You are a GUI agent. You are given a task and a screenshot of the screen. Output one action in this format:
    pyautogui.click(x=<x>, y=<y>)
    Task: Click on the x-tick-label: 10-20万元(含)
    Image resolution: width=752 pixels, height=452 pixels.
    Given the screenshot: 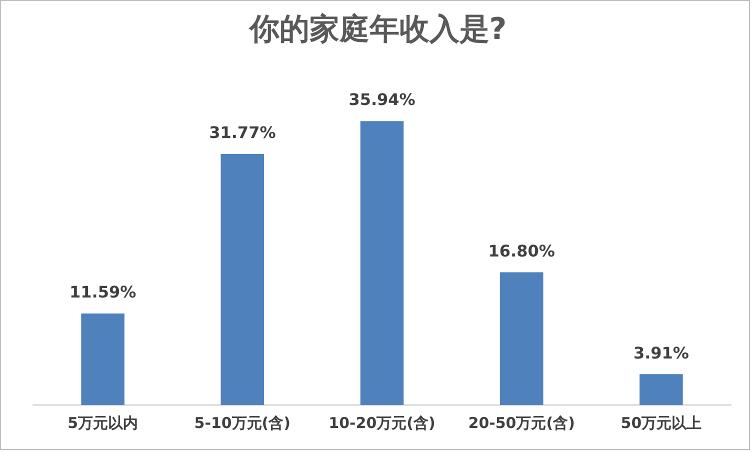 What is the action you would take?
    pyautogui.click(x=382, y=423)
    